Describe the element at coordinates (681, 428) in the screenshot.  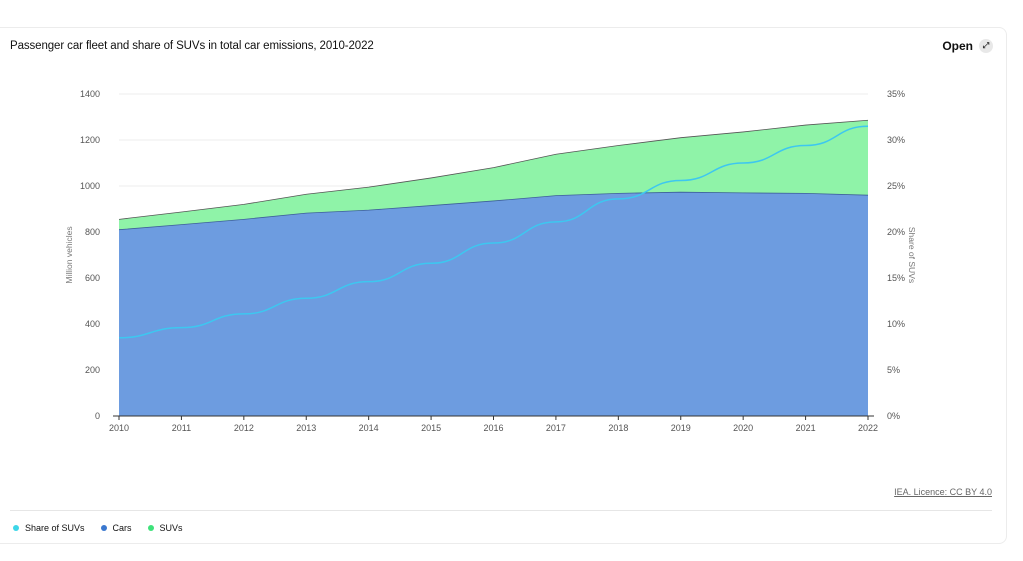
I see `x-tick-label: 2019` at that location.